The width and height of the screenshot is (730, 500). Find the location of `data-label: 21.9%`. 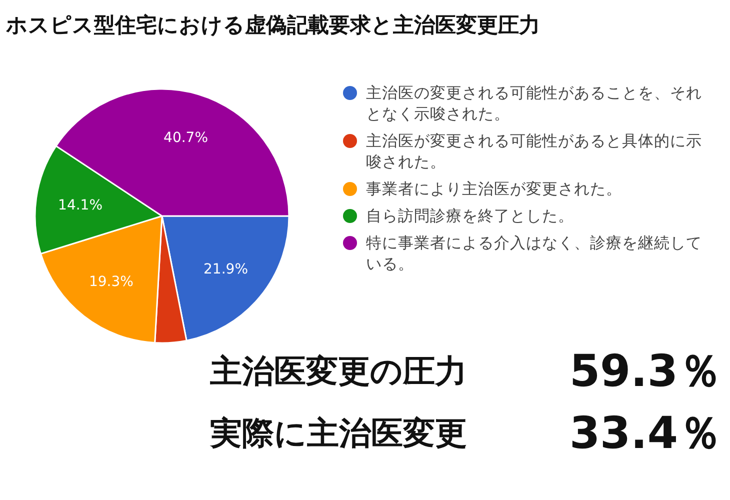

data-label: 21.9% is located at coordinates (226, 269).